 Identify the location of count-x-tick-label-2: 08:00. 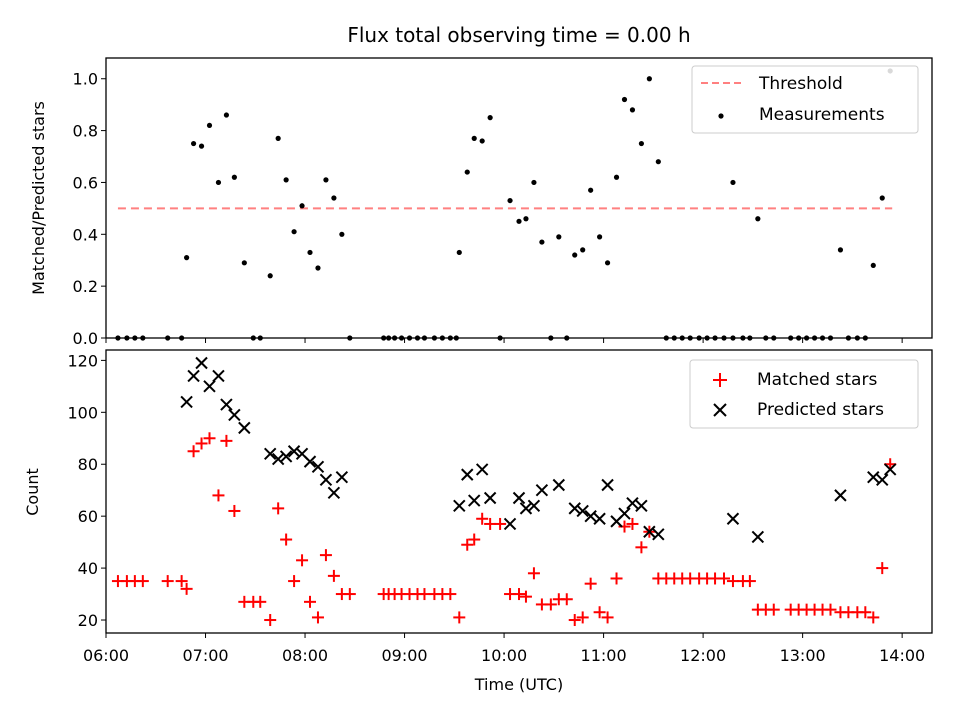
(305, 655).